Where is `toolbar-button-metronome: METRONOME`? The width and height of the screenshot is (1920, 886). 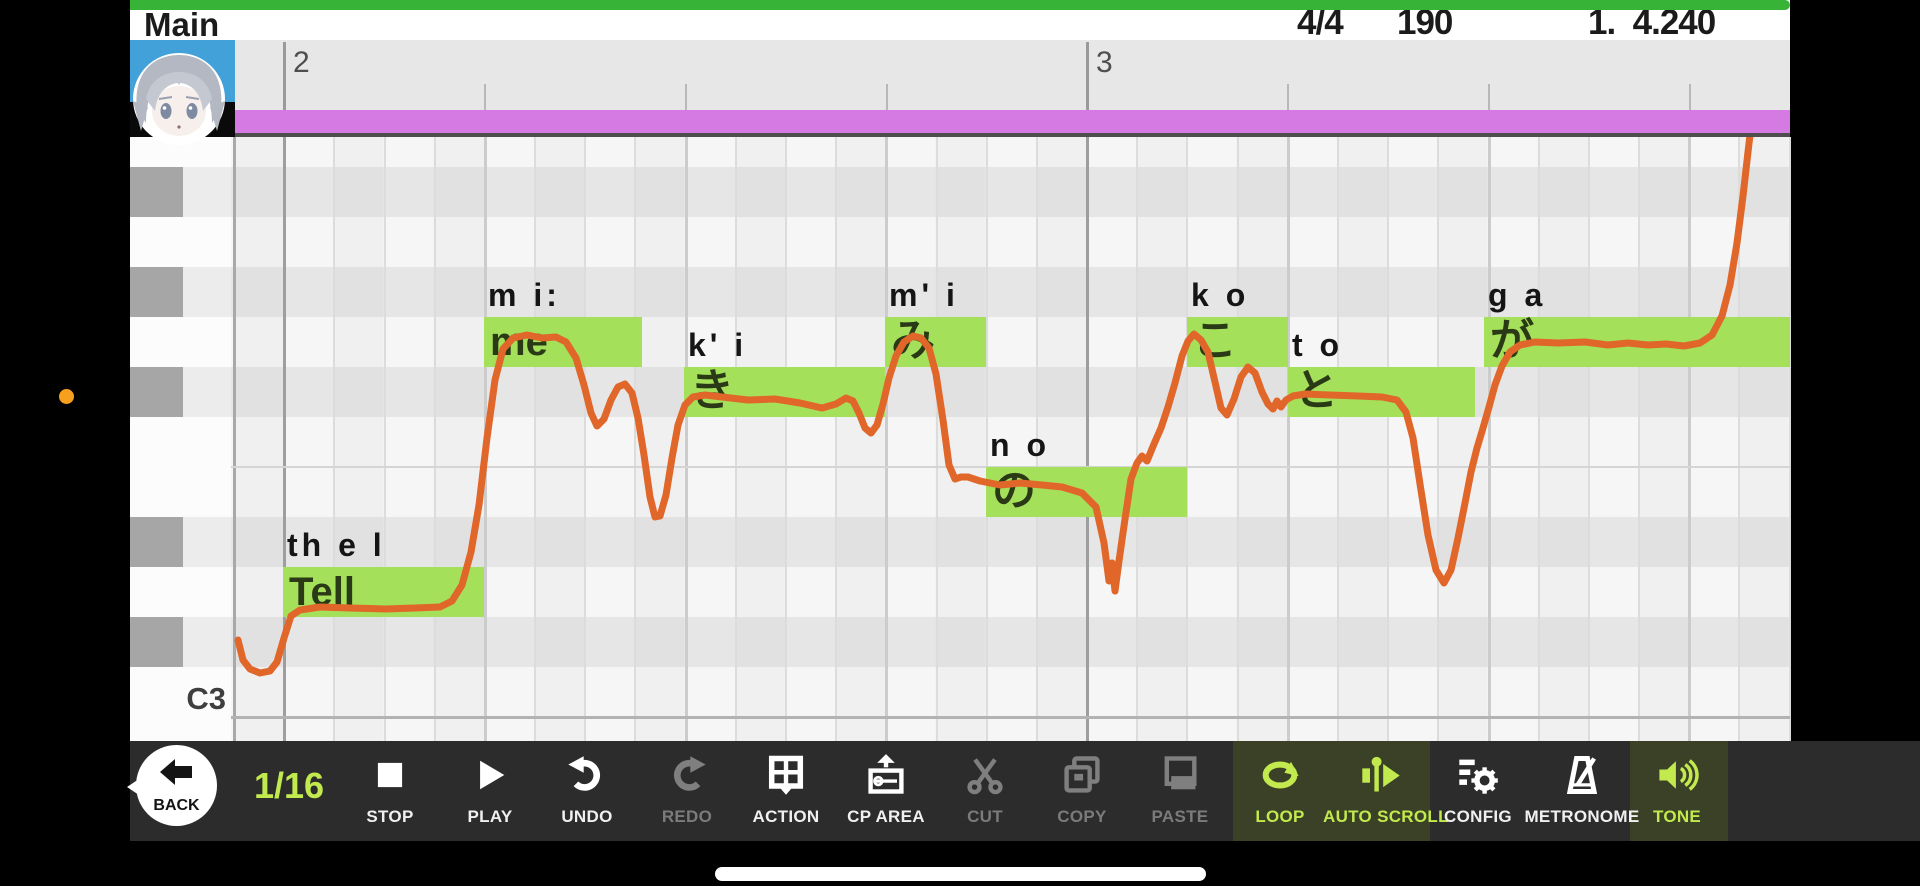 toolbar-button-metronome: METRONOME is located at coordinates (1581, 791).